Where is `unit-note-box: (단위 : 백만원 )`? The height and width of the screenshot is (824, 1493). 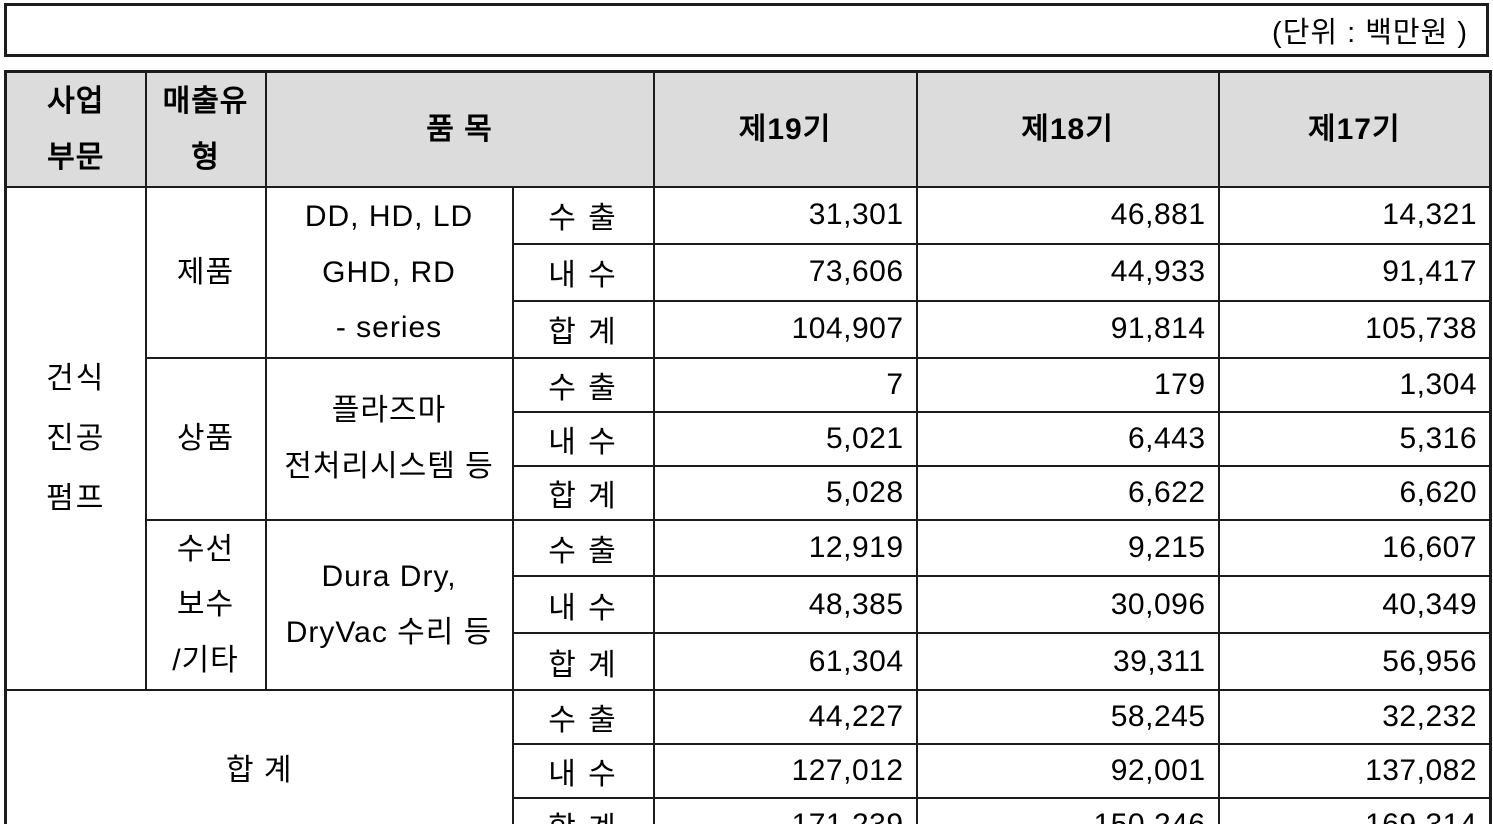
unit-note-box: (단위 : 백만원 ) is located at coordinates (746, 30).